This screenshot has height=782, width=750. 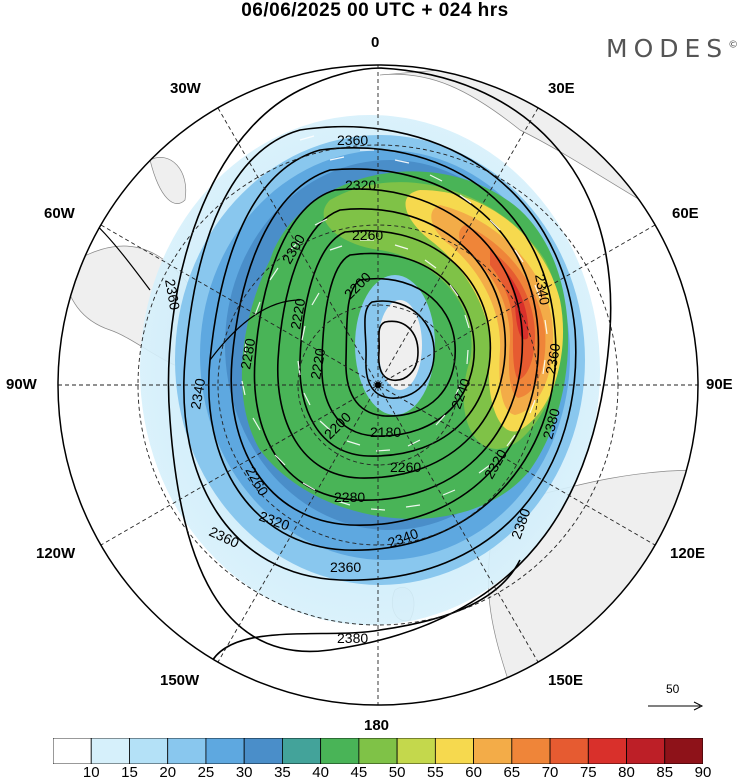 What do you see at coordinates (667, 48) in the screenshot?
I see `brand-name: MODES` at bounding box center [667, 48].